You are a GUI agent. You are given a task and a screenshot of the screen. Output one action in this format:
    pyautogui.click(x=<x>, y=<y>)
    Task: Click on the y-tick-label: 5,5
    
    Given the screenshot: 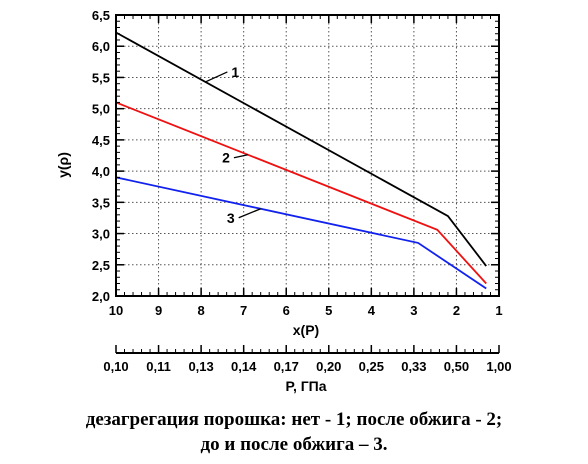 What is the action you would take?
    pyautogui.click(x=101, y=77)
    